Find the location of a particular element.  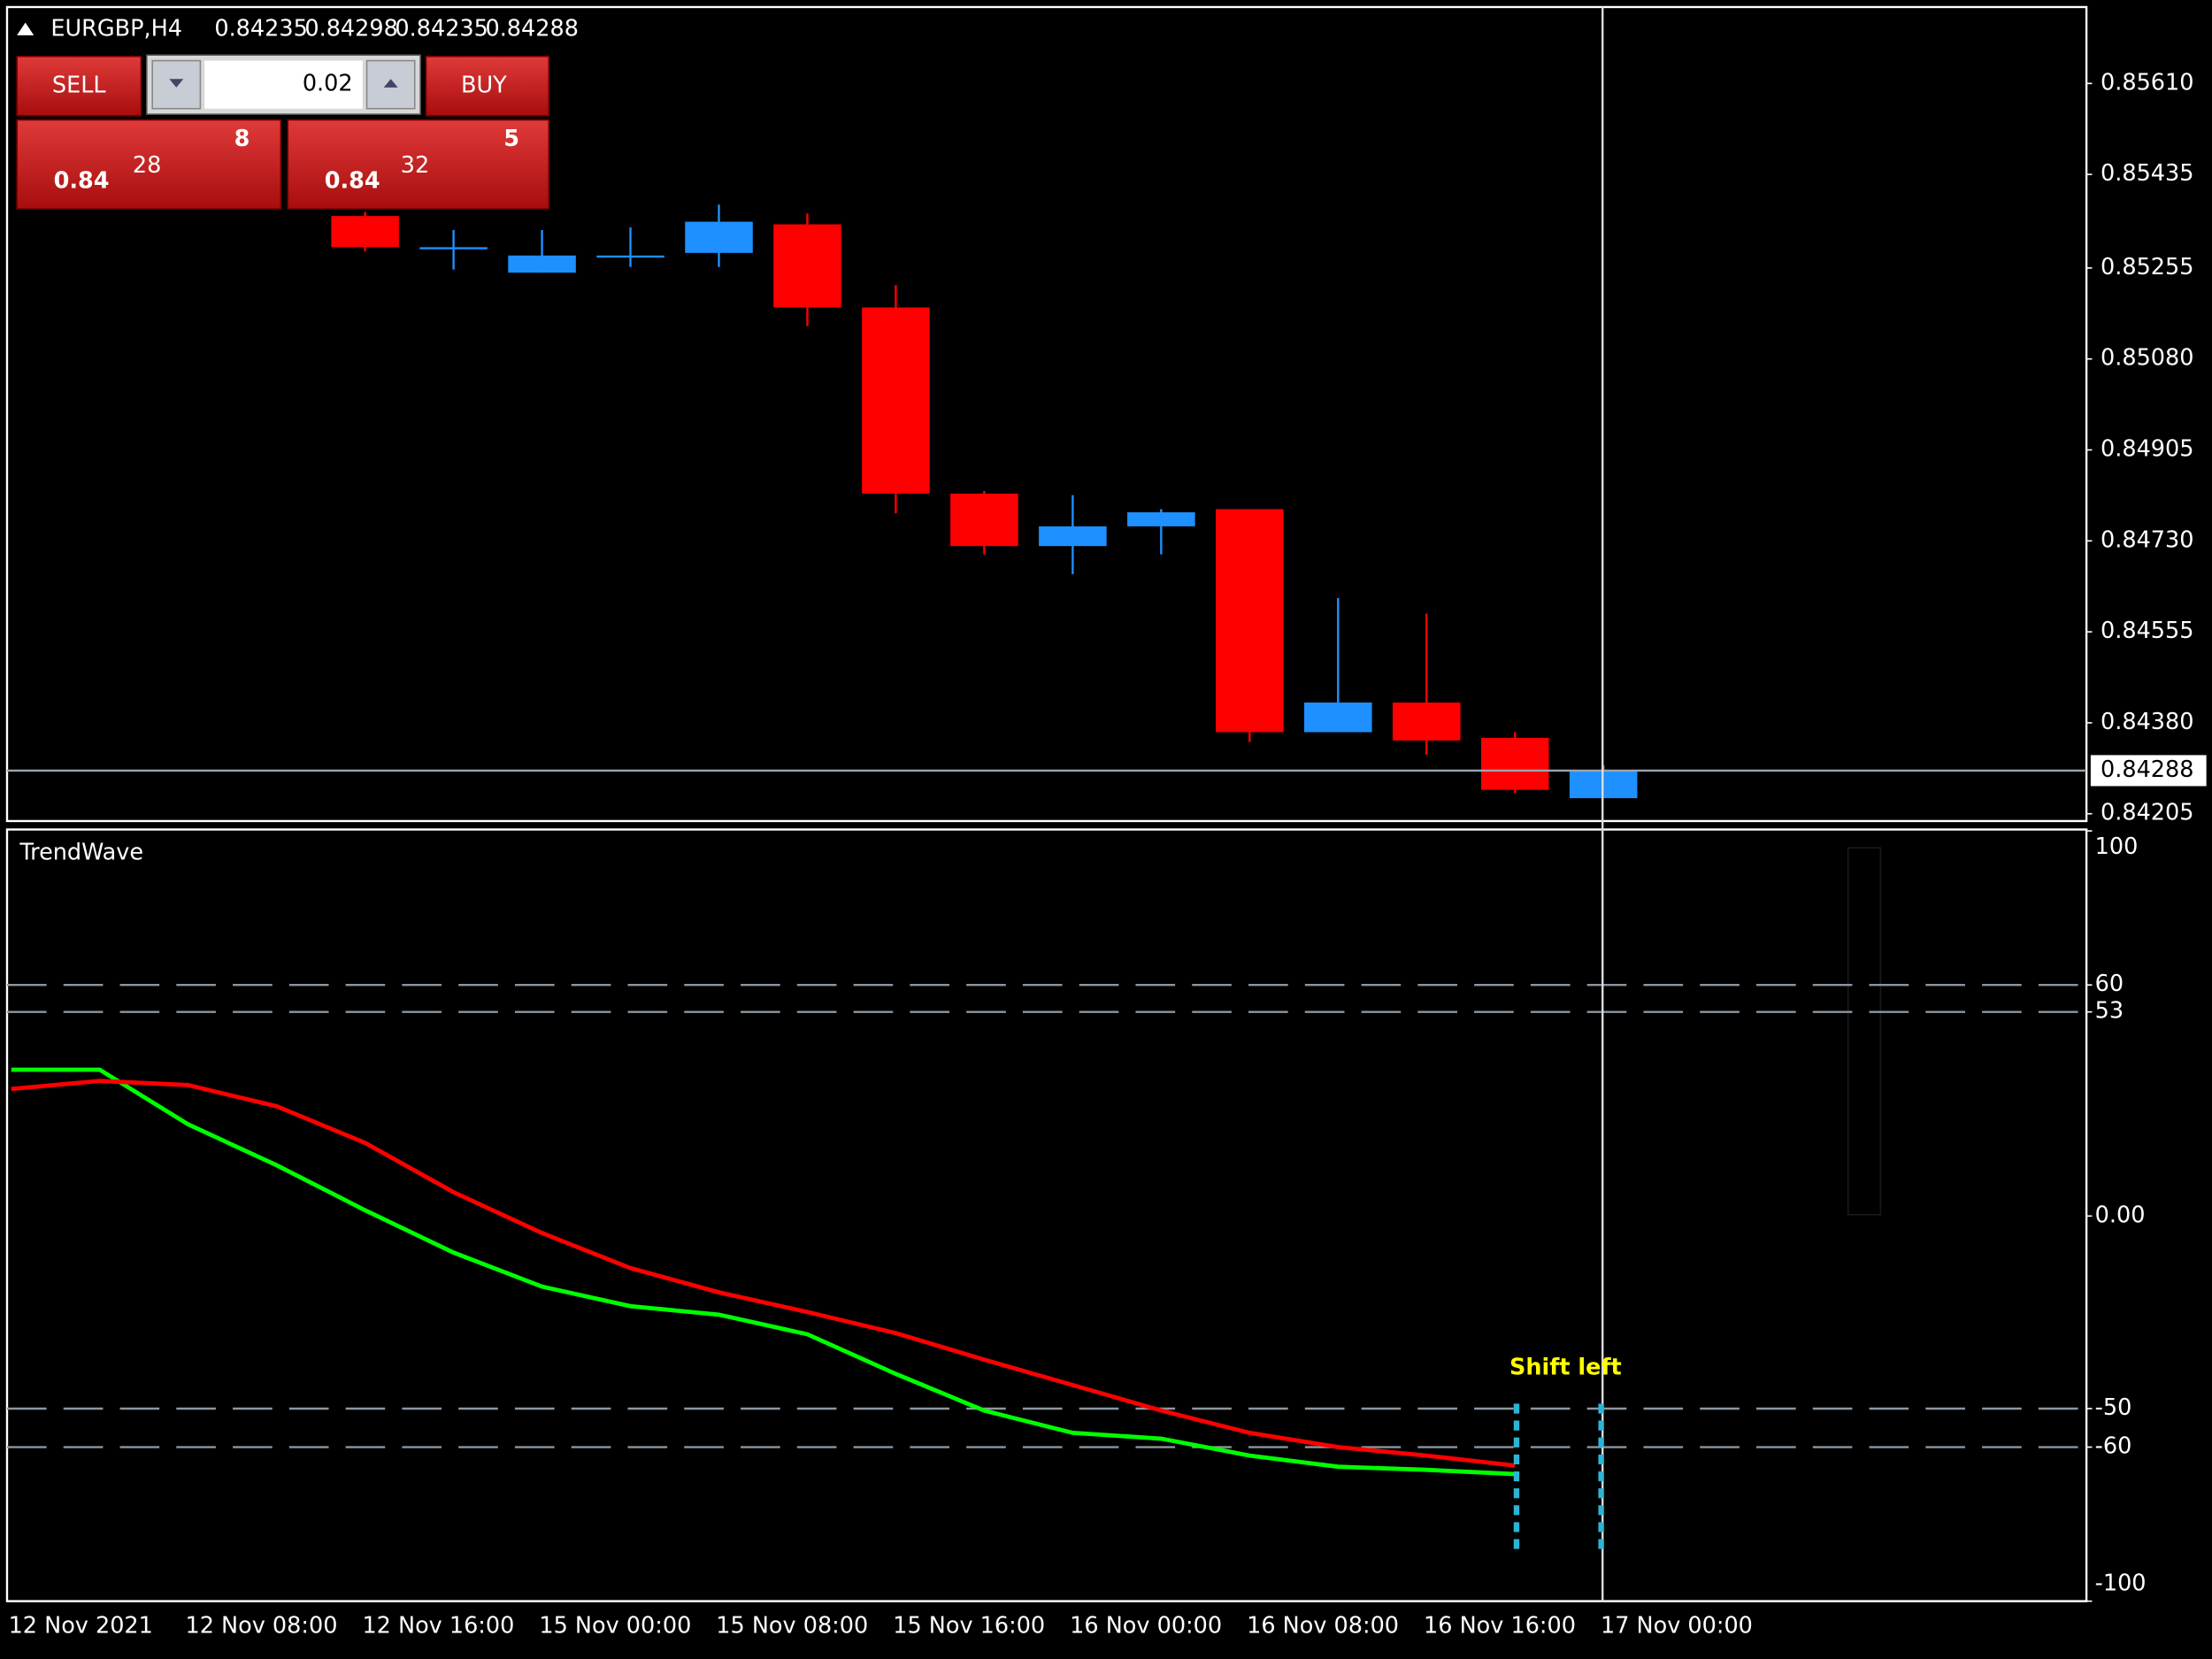

y-tick-label: 0.85610 is located at coordinates (2147, 82).